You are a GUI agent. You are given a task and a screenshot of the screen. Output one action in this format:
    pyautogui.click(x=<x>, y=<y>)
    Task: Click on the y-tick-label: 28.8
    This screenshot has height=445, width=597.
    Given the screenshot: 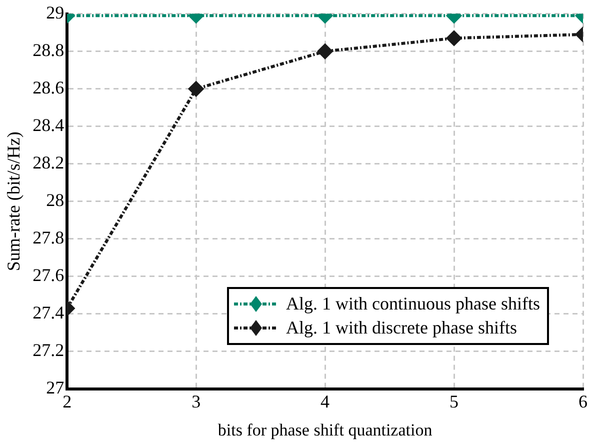 What is the action you would take?
    pyautogui.click(x=48, y=50)
    